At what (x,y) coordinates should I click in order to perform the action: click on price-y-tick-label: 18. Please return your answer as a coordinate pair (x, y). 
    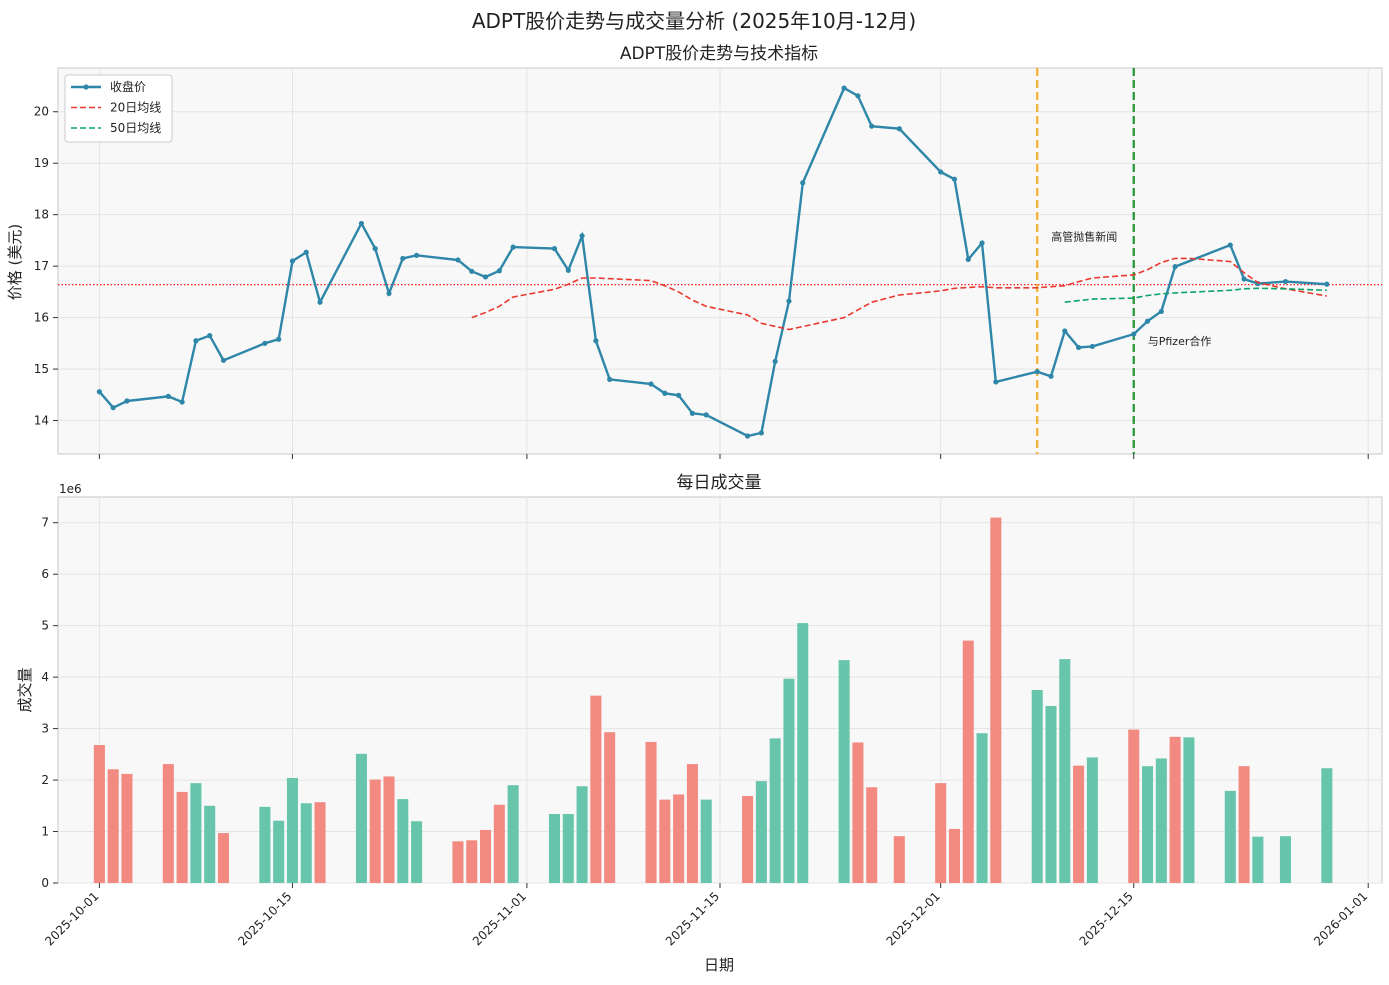
    Looking at the image, I should click on (41, 215).